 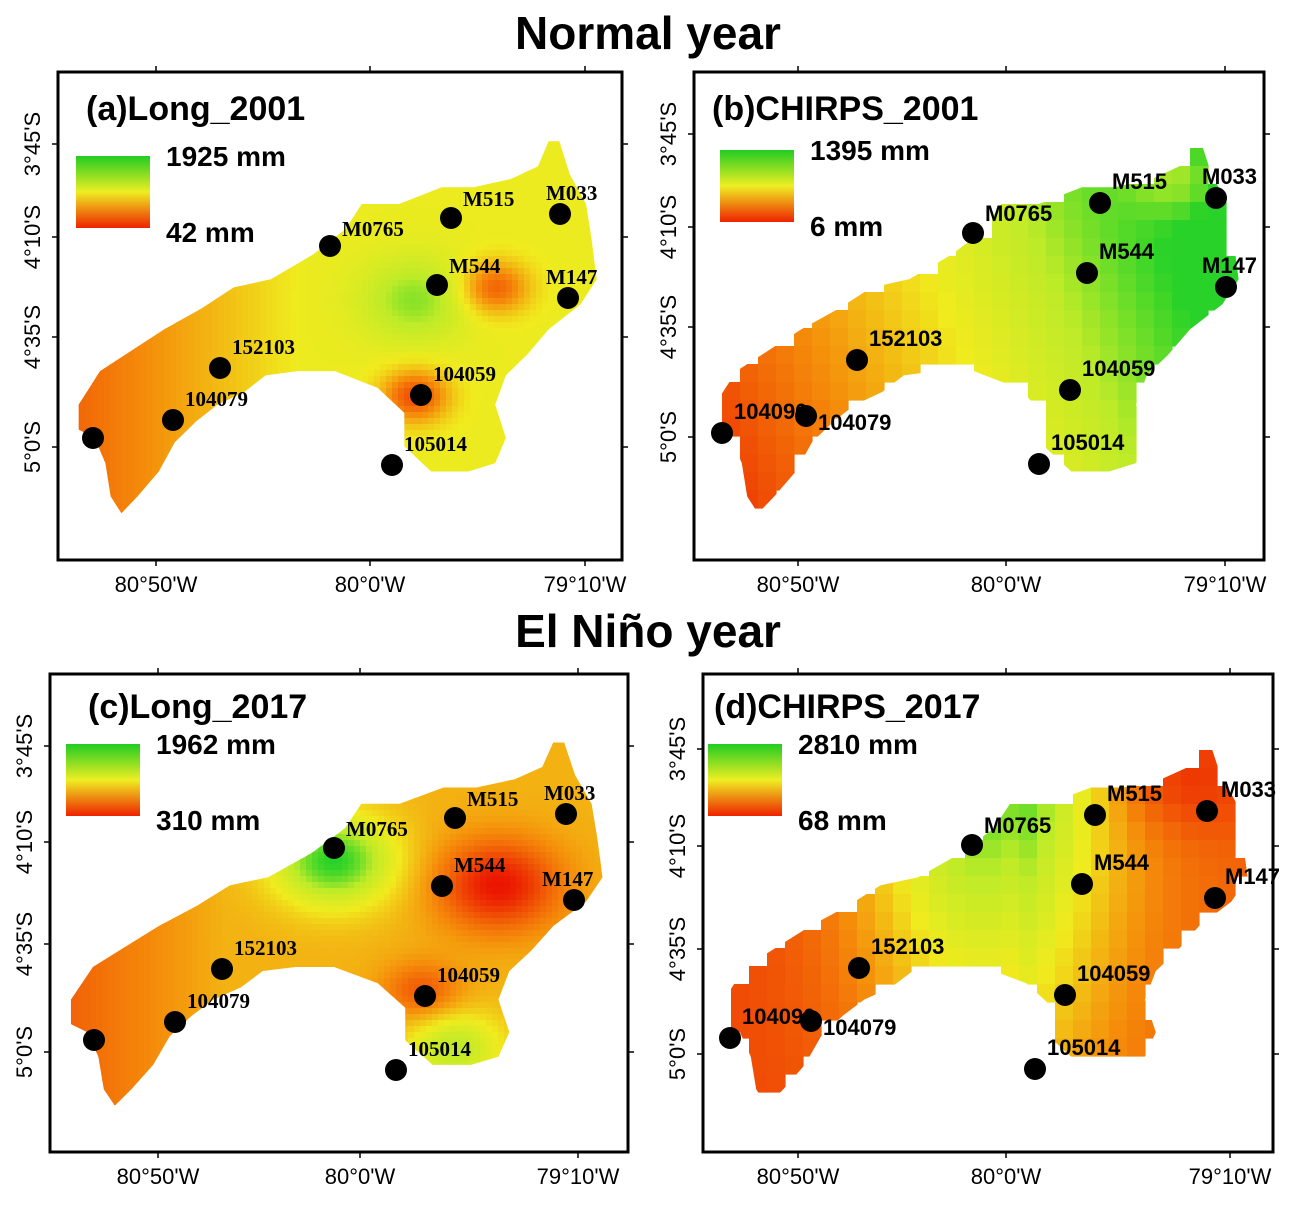 I want to click on legend-max-label: 1395 mm, so click(x=870, y=150).